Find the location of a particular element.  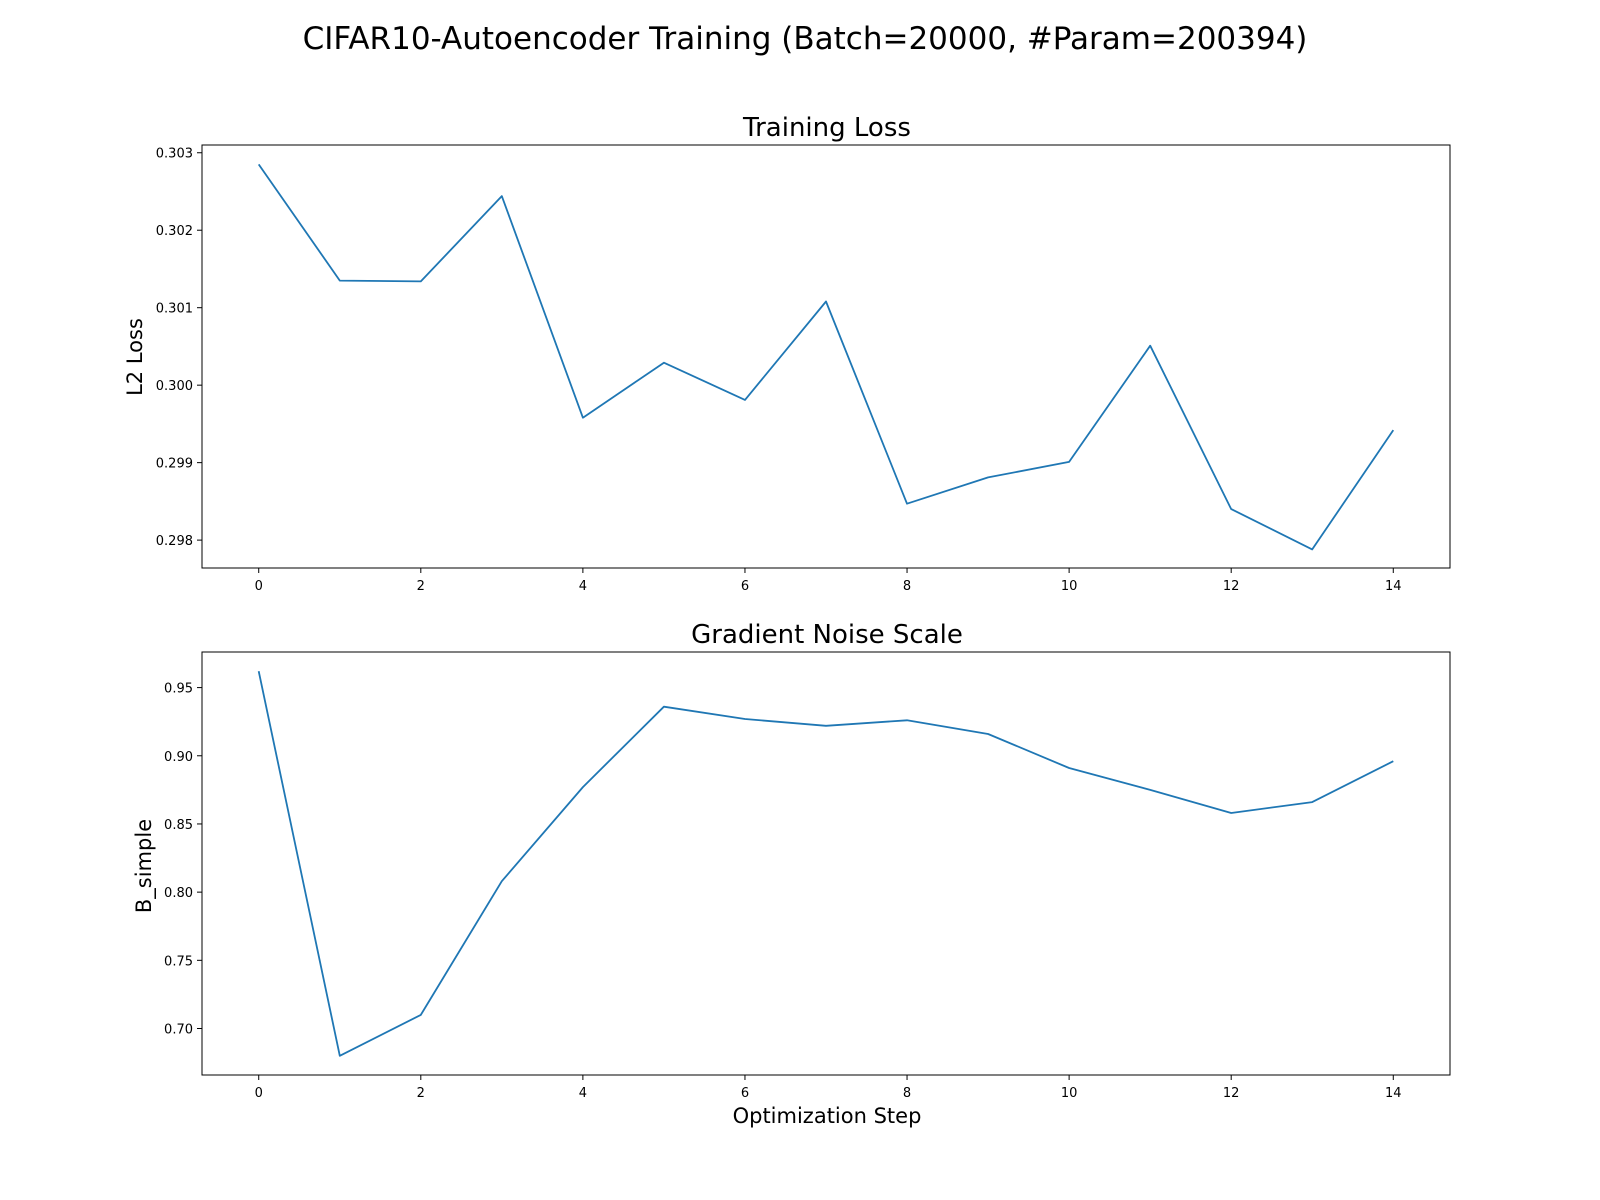

training-loss-yticks: 0.298 0.299 0.300 0.301 0.302 0.303 is located at coordinates (179, 348).